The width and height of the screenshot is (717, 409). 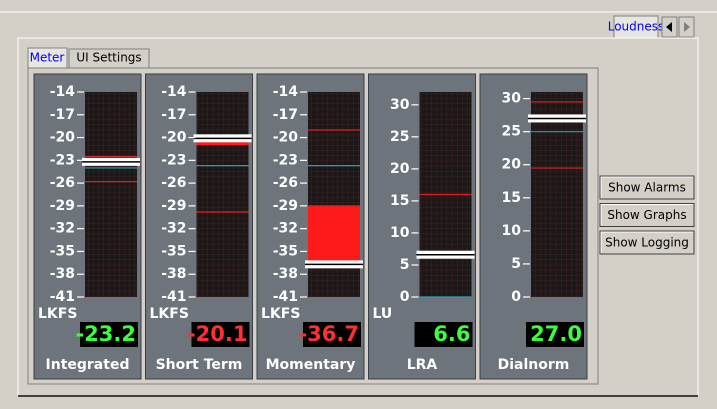 What do you see at coordinates (422, 365) in the screenshot?
I see `meter-label: LRA` at bounding box center [422, 365].